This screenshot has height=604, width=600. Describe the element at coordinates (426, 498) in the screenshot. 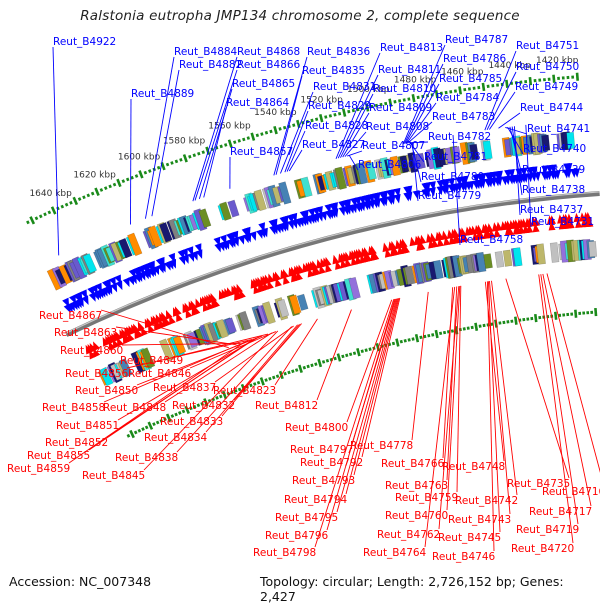

I see `reverse-gene-label: Reut_B4759` at that location.